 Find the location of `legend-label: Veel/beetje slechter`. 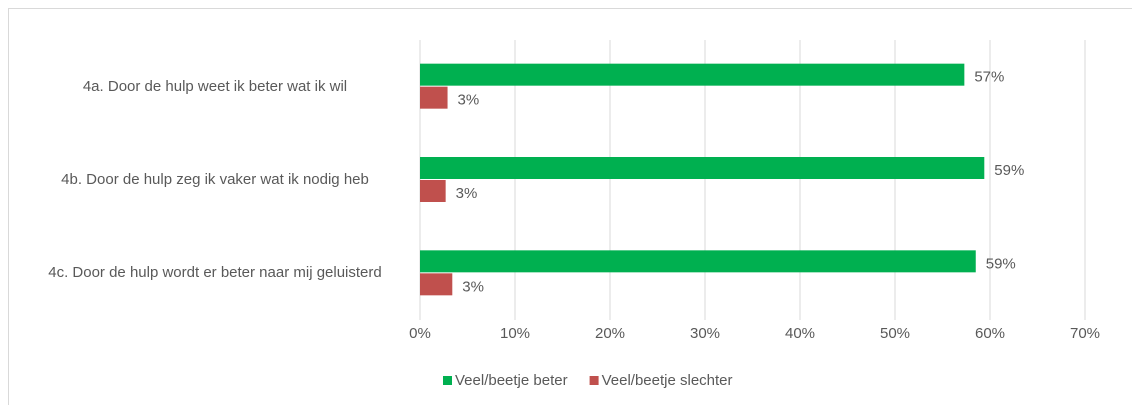

legend-label: Veel/beetje slechter is located at coordinates (667, 380).